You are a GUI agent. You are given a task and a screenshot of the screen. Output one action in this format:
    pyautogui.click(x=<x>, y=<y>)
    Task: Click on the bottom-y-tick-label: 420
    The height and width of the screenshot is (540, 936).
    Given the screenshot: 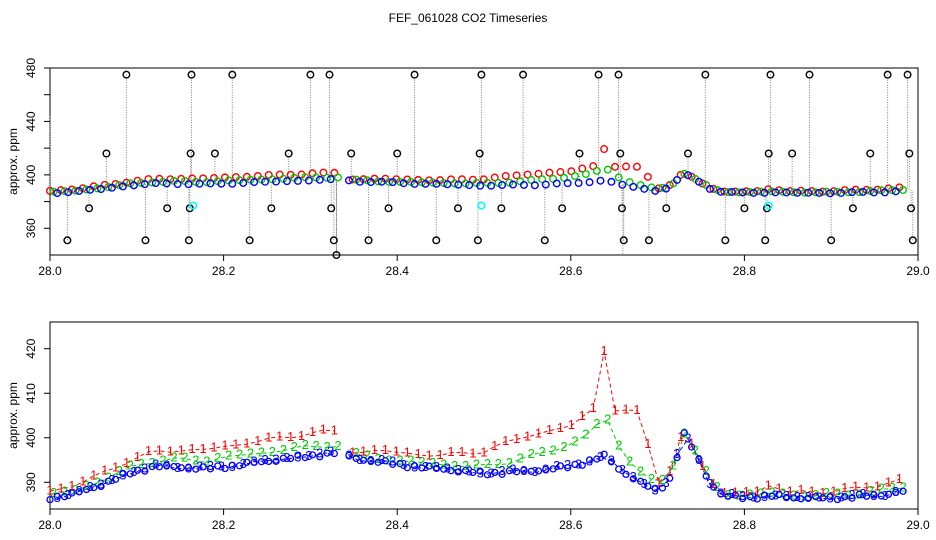 What is the action you would take?
    pyautogui.click(x=31, y=348)
    